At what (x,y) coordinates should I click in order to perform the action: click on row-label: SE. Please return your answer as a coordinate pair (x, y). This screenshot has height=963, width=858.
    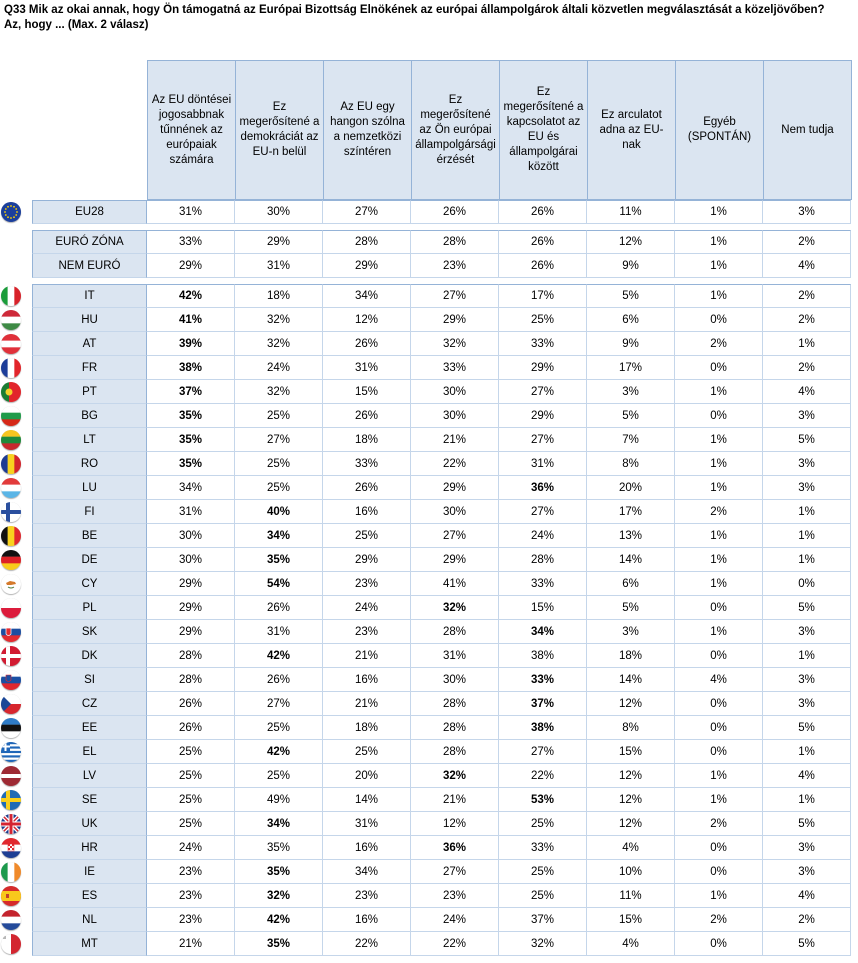
    Looking at the image, I should click on (89, 800).